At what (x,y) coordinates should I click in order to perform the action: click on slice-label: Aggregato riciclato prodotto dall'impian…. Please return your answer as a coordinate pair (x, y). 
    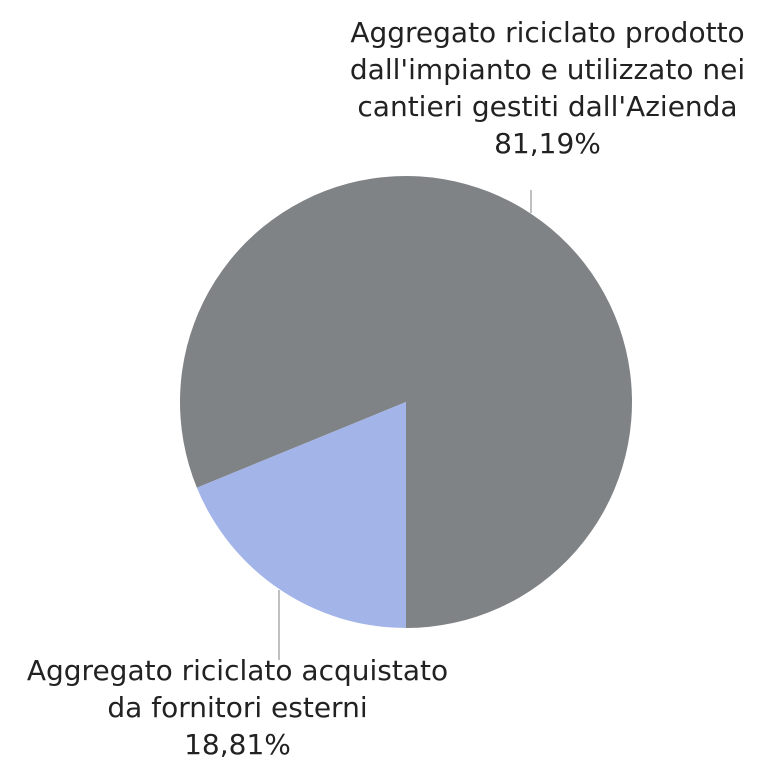
    Looking at the image, I should click on (547, 88).